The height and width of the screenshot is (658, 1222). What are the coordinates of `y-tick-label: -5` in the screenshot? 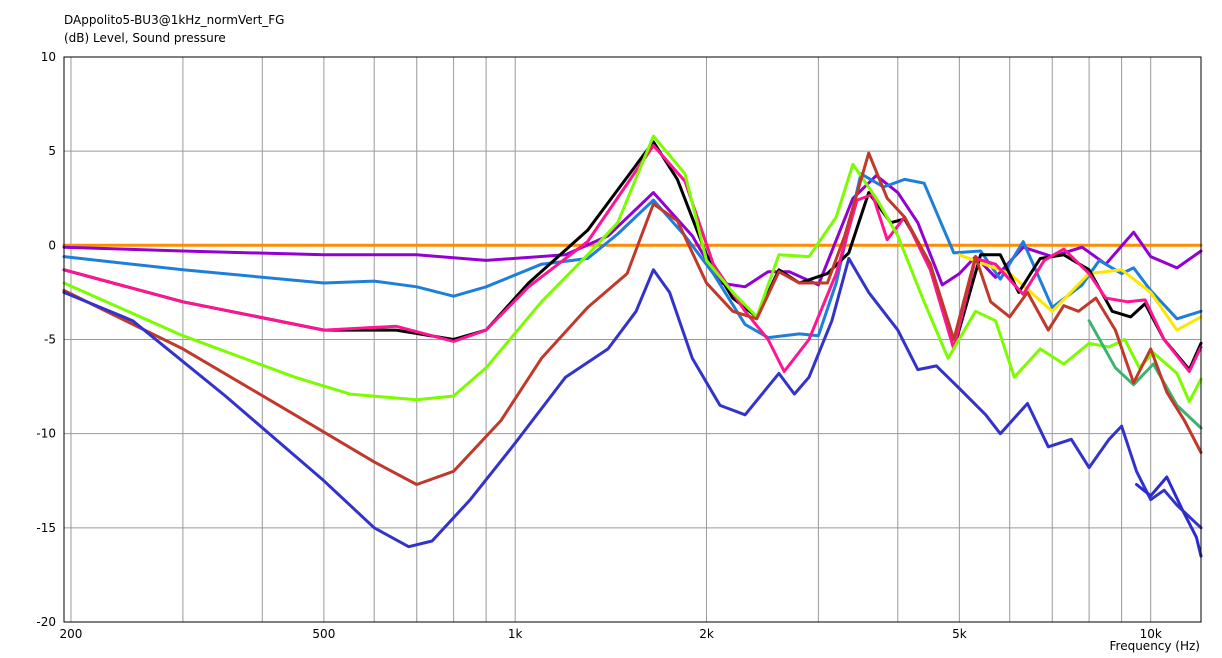 It's located at (50, 340).